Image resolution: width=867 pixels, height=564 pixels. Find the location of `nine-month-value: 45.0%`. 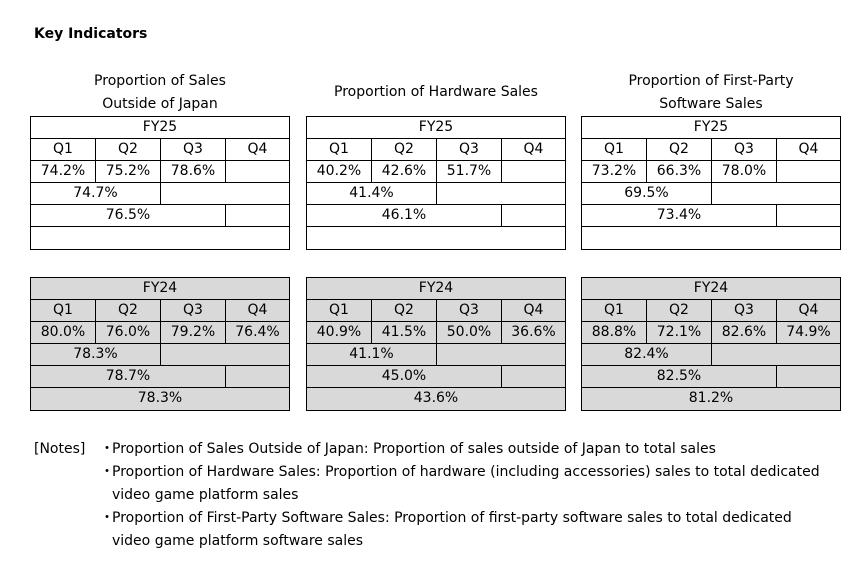

nine-month-value: 45.0% is located at coordinates (404, 376).